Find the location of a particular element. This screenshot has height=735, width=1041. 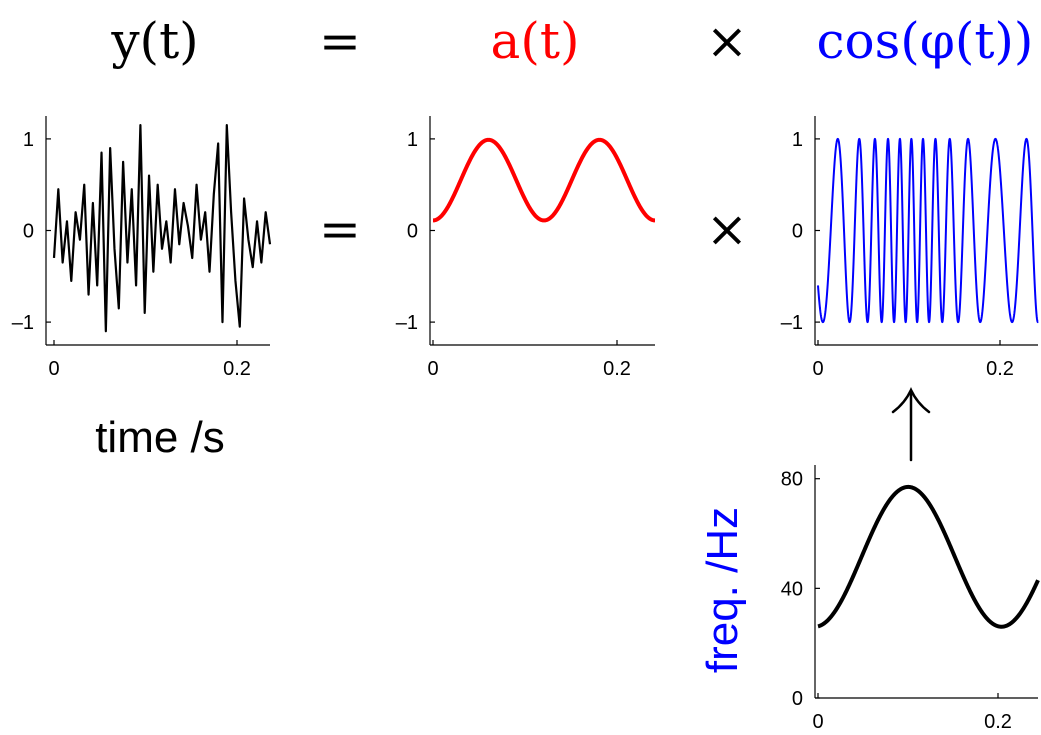

equation-lhs: y(t) is located at coordinates (154, 41).